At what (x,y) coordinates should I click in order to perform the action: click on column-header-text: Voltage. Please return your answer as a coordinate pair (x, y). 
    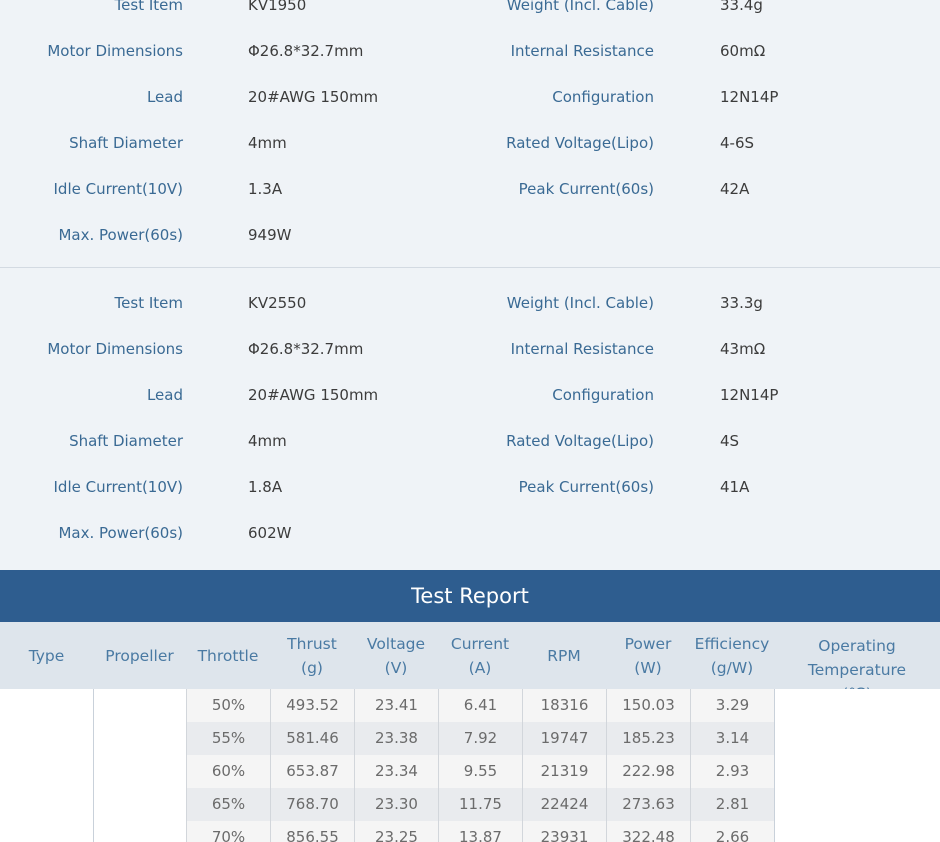
    Looking at the image, I should click on (396, 643).